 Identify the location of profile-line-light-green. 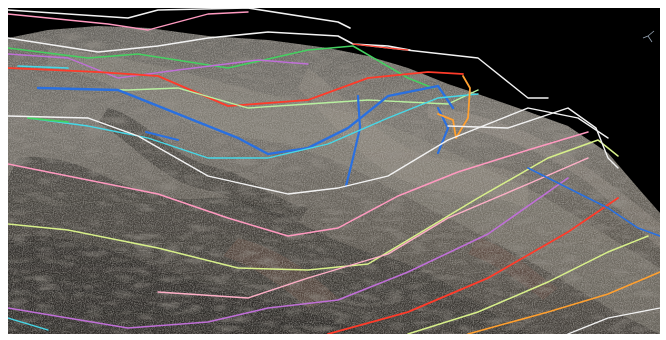
(258, 98).